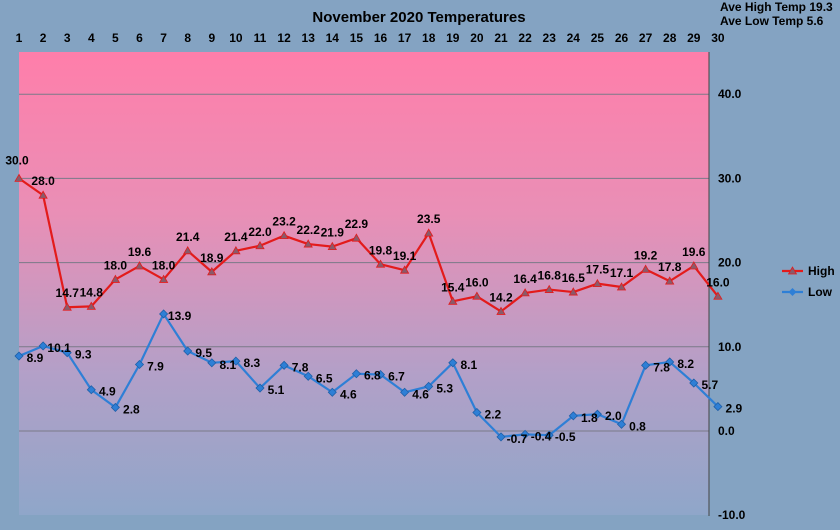 The width and height of the screenshot is (840, 530). I want to click on data-label-high: 18.9, so click(212, 258).